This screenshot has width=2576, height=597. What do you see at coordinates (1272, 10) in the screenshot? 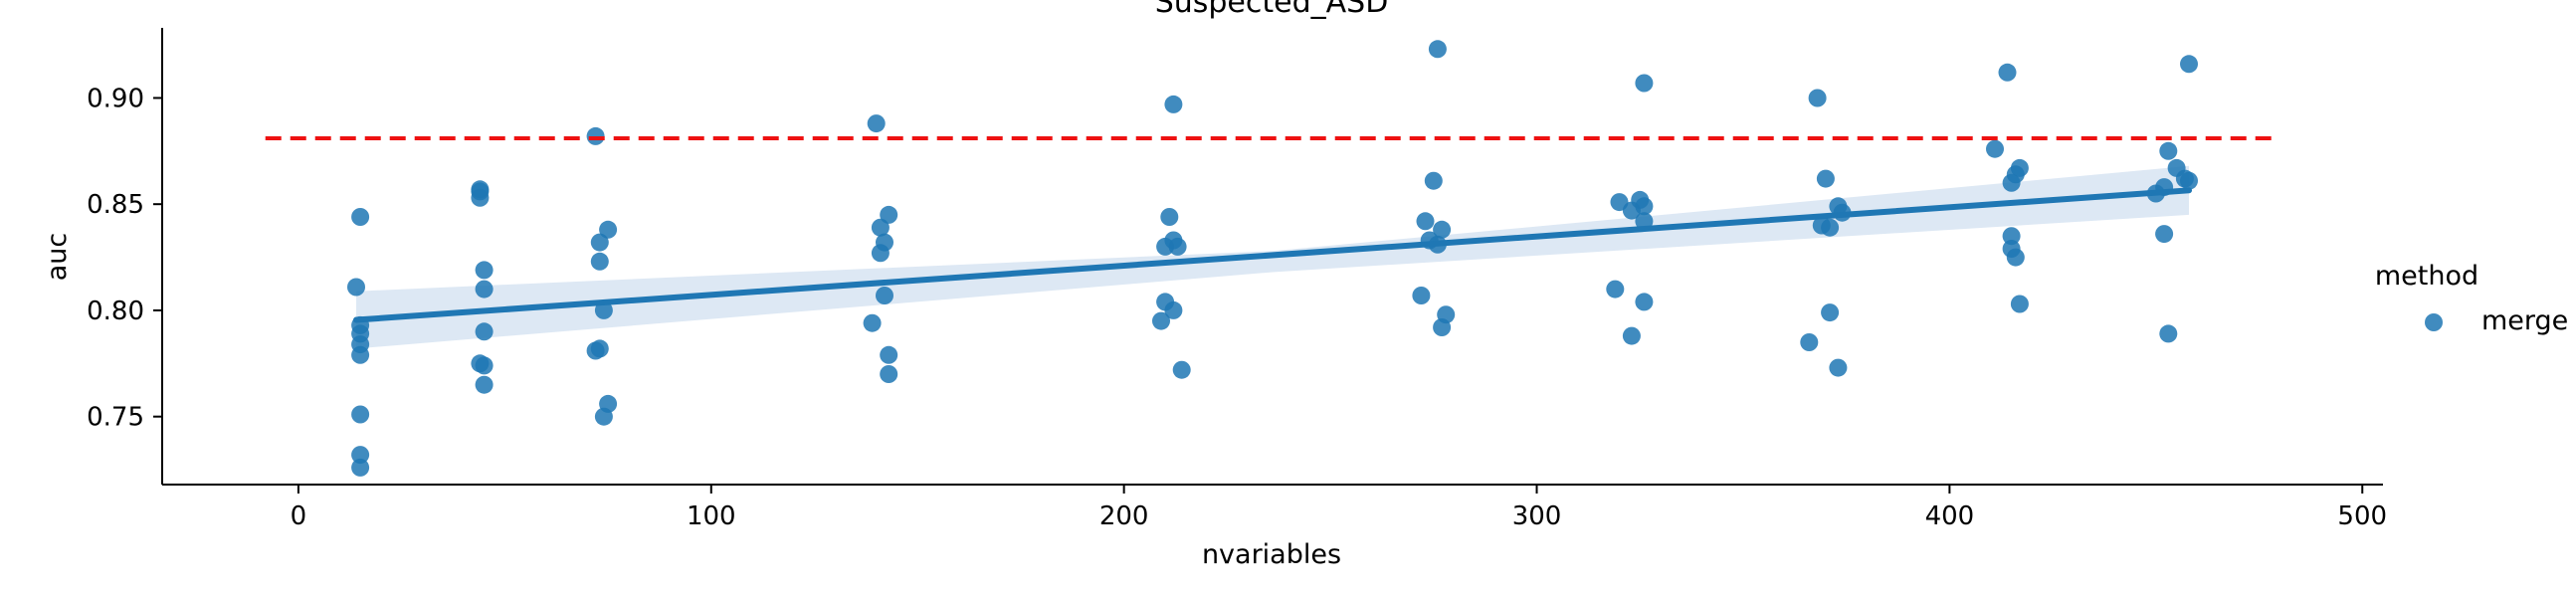
I see `chart-title: Suspected_ASD` at bounding box center [1272, 10].